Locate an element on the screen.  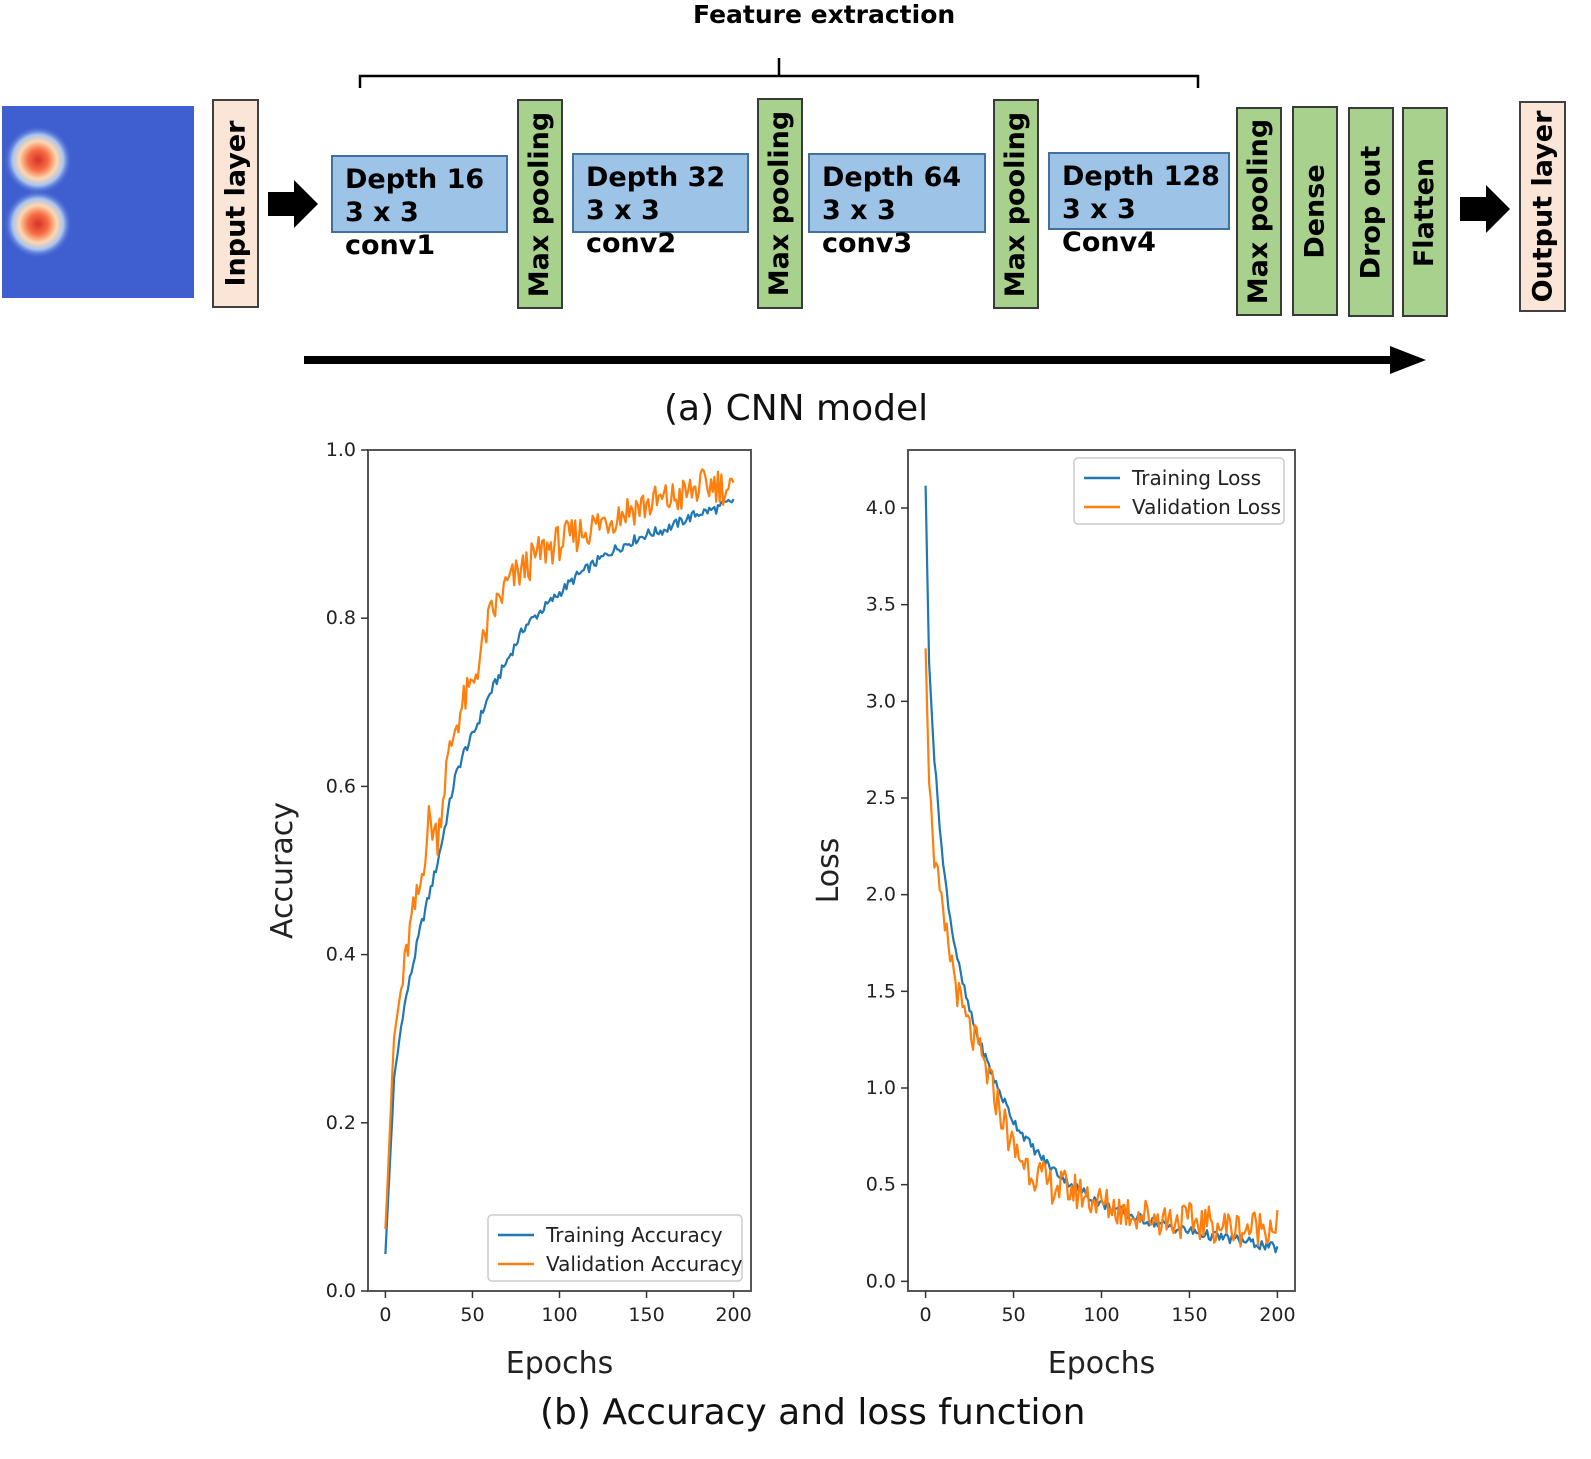
conv-block-1-kernel: 3 x 3 conv1 is located at coordinates (390, 229).